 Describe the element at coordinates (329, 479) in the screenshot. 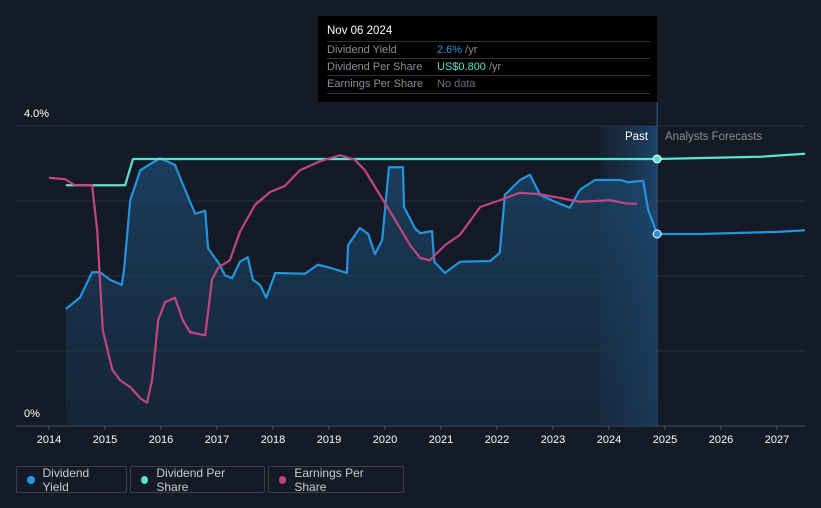

I see `legend-label: Earnings Per Share` at that location.